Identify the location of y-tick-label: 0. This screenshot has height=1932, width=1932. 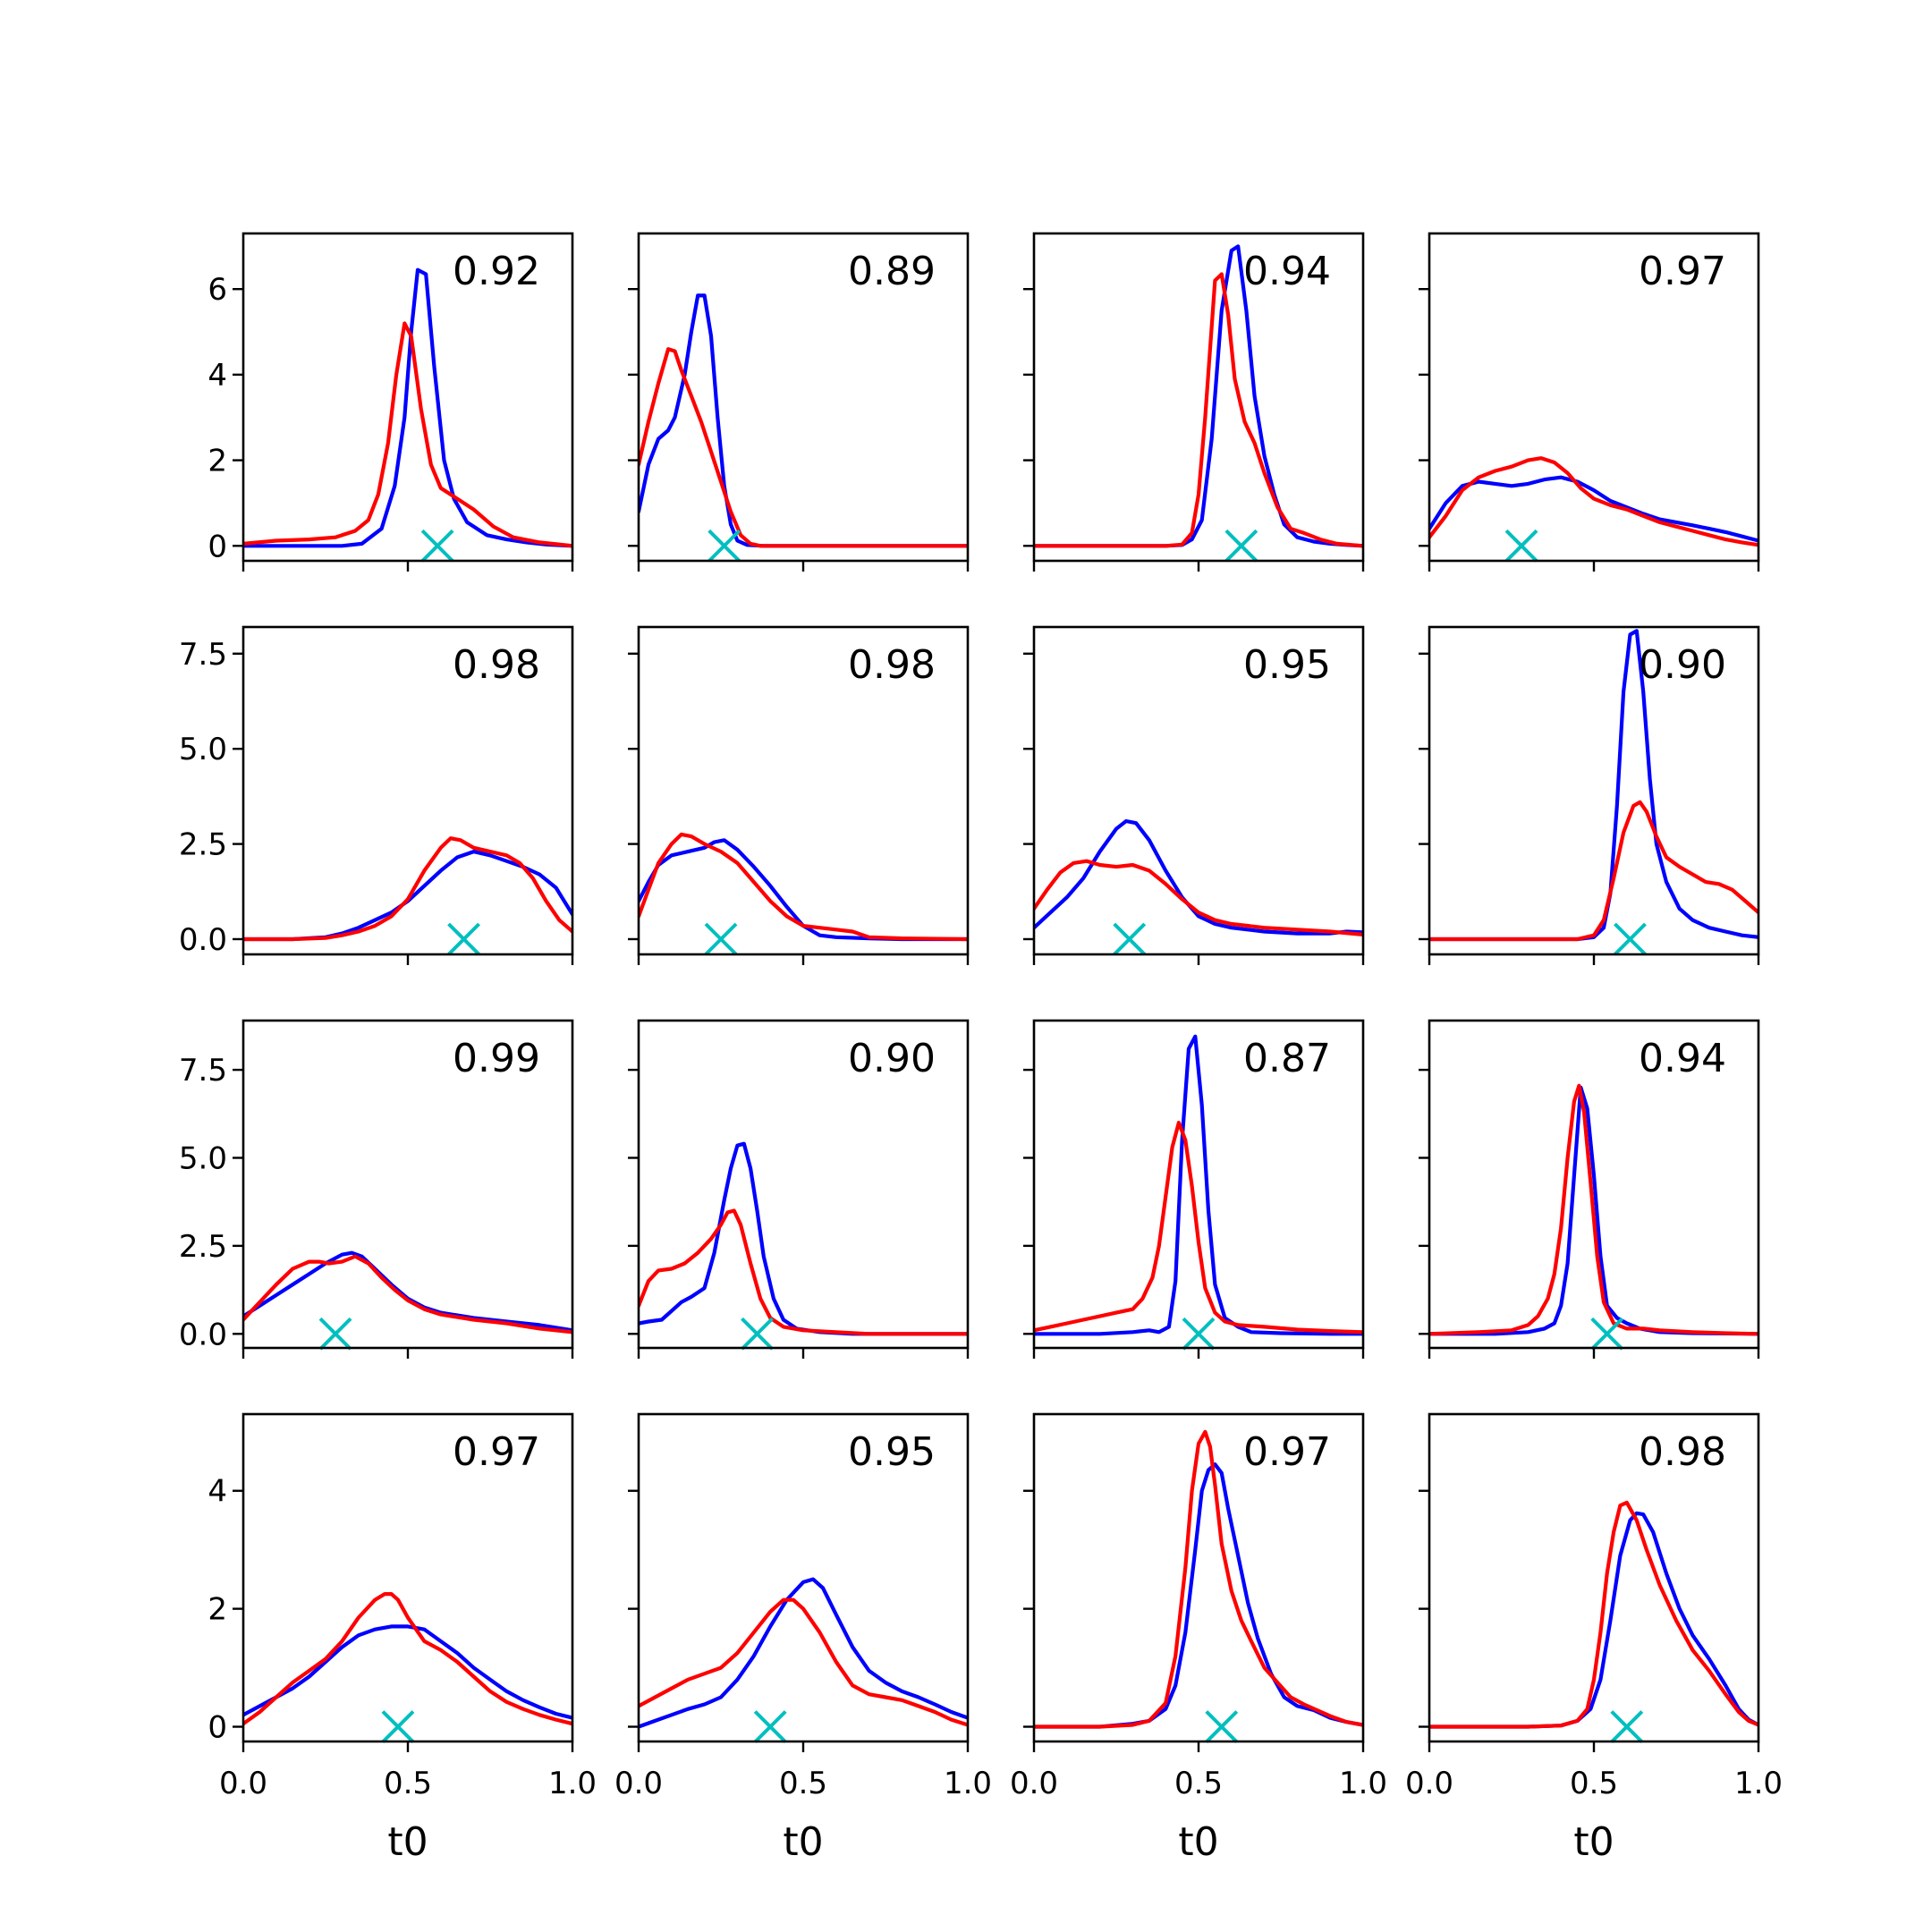
(217, 546).